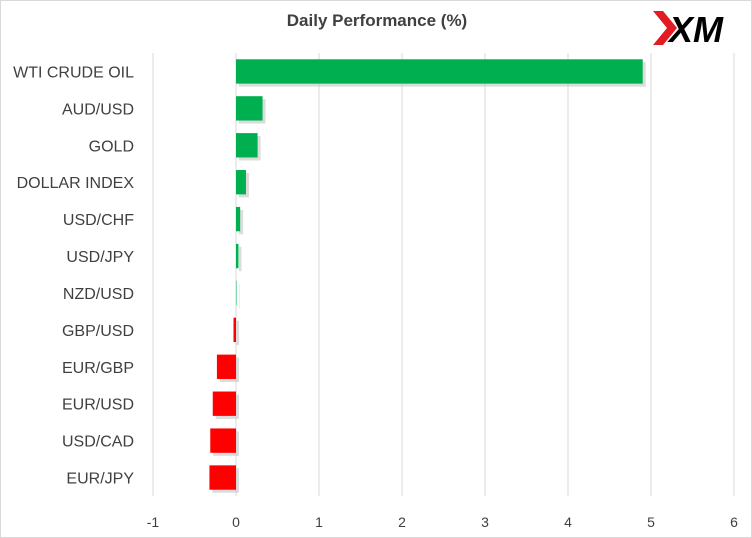  I want to click on category-label: GOLD, so click(111, 146).